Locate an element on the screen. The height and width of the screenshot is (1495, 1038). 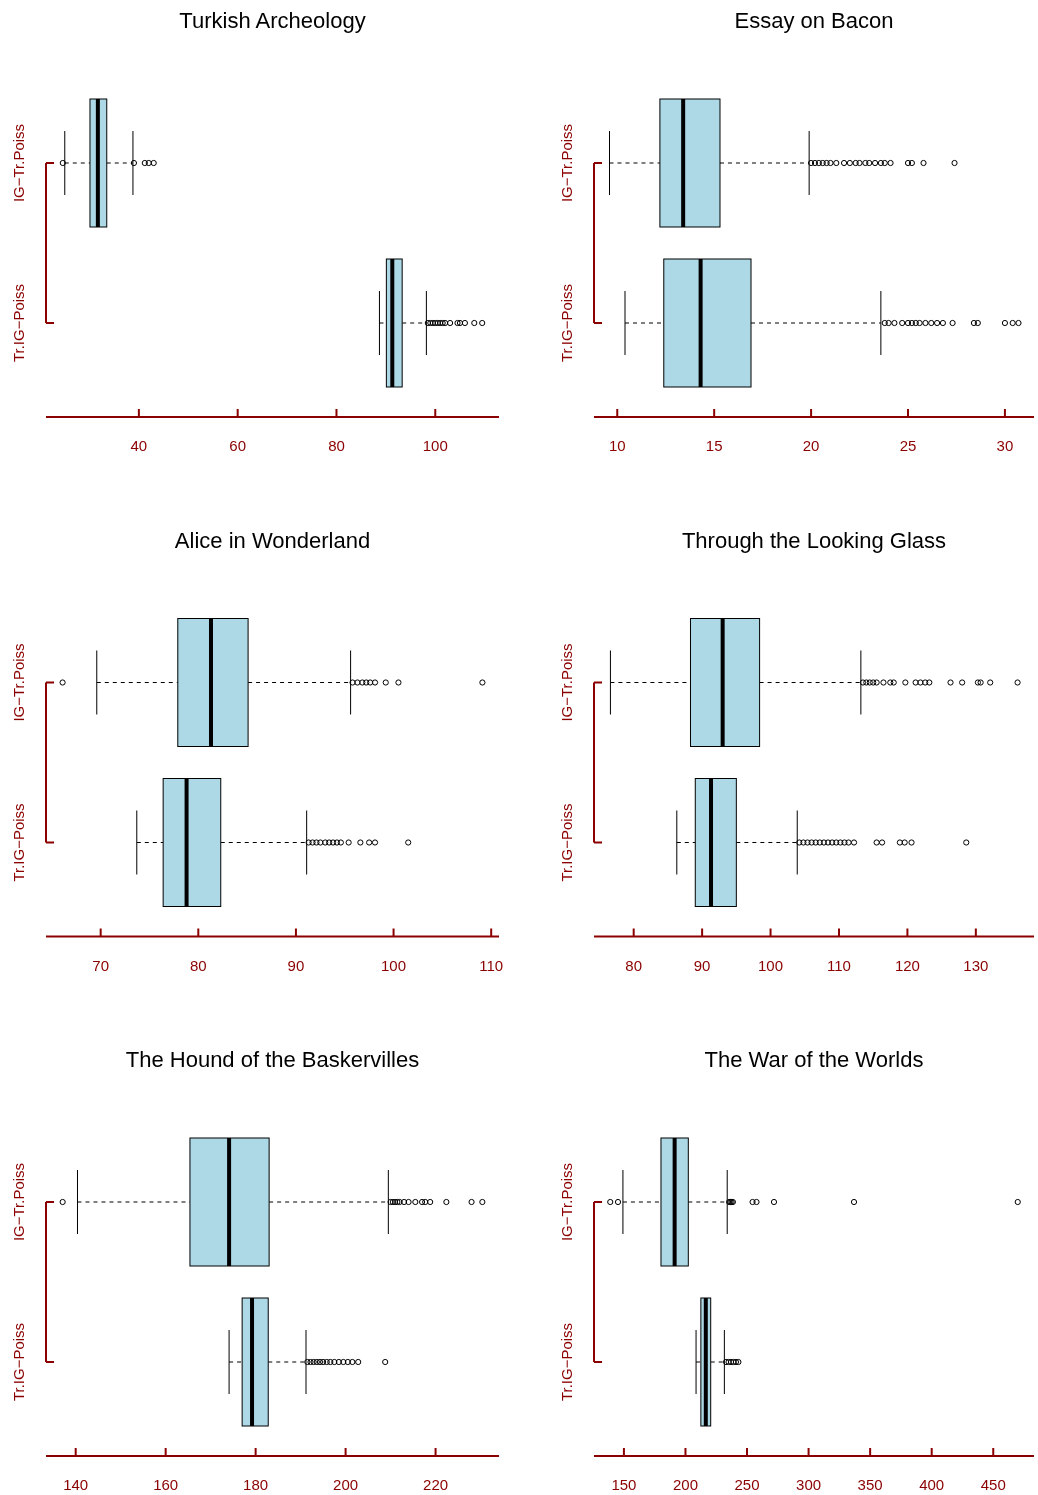
x-tick-label: 180 is located at coordinates (256, 1484).